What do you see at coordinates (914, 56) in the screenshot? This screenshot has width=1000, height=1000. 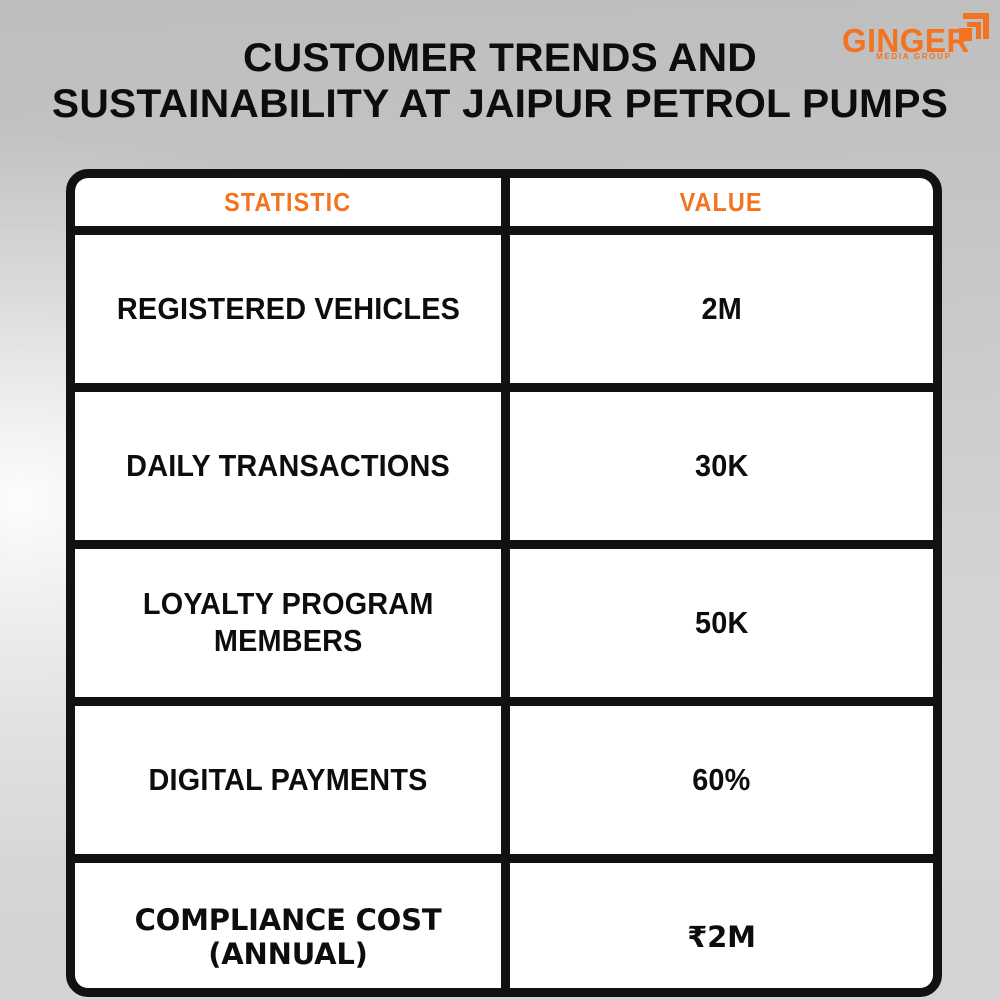 I see `logo-tagline: MEDIA GROUP` at bounding box center [914, 56].